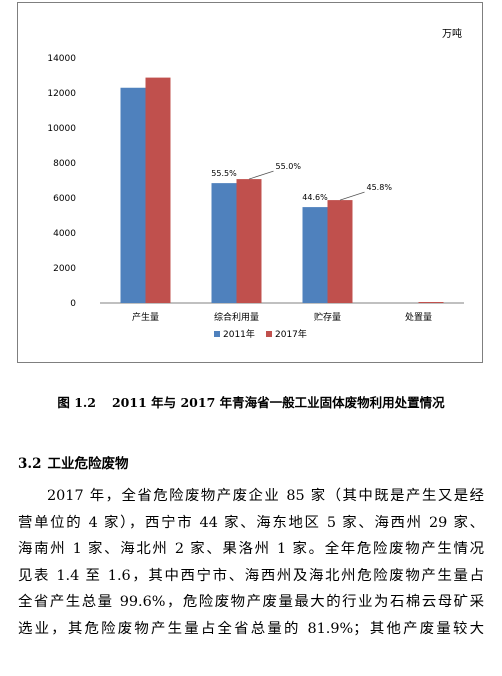 This screenshot has width=502, height=676. What do you see at coordinates (61, 94) in the screenshot?
I see `y-tick-label: 12000` at bounding box center [61, 94].